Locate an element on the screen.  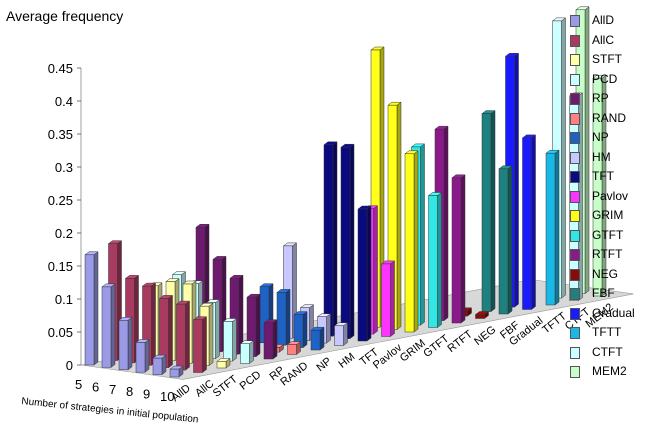
y-tick-label: 0 is located at coordinates (69, 365).